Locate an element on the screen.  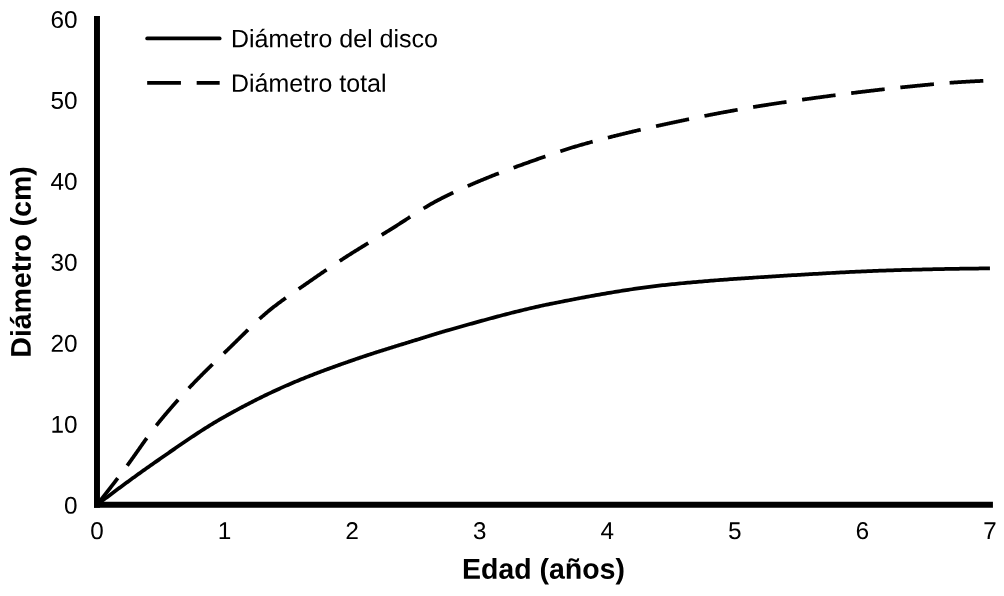
legend-label: Diámetro total is located at coordinates (308, 82).